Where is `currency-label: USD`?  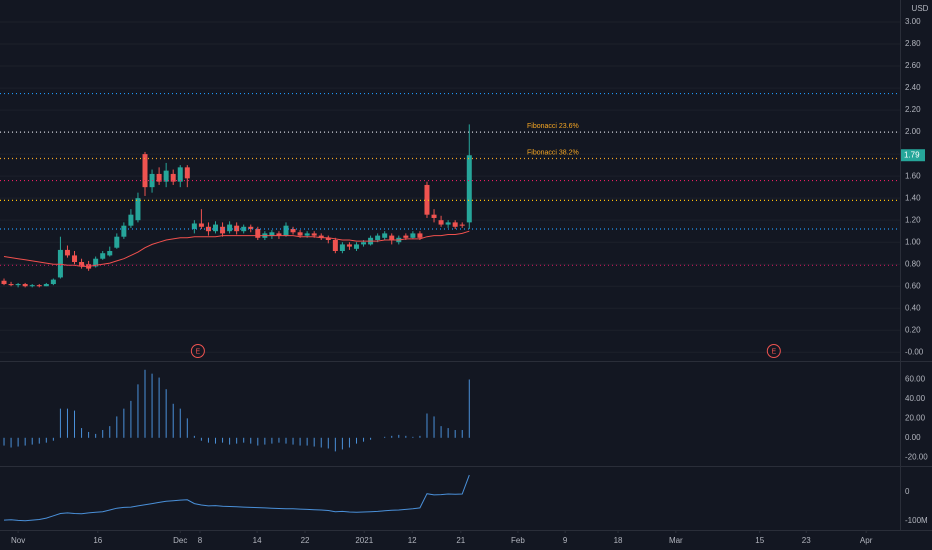 currency-label: USD is located at coordinates (920, 8).